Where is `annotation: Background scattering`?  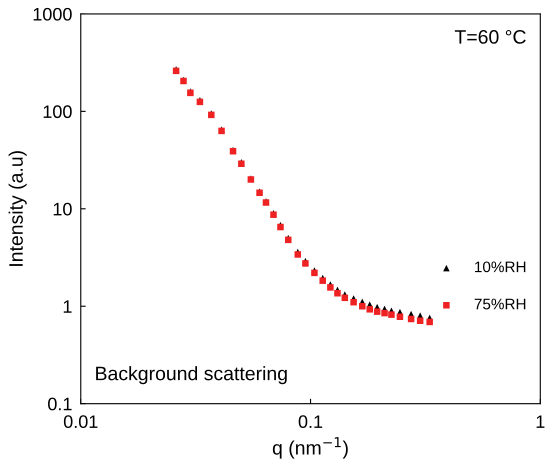
annotation: Background scattering is located at coordinates (191, 375).